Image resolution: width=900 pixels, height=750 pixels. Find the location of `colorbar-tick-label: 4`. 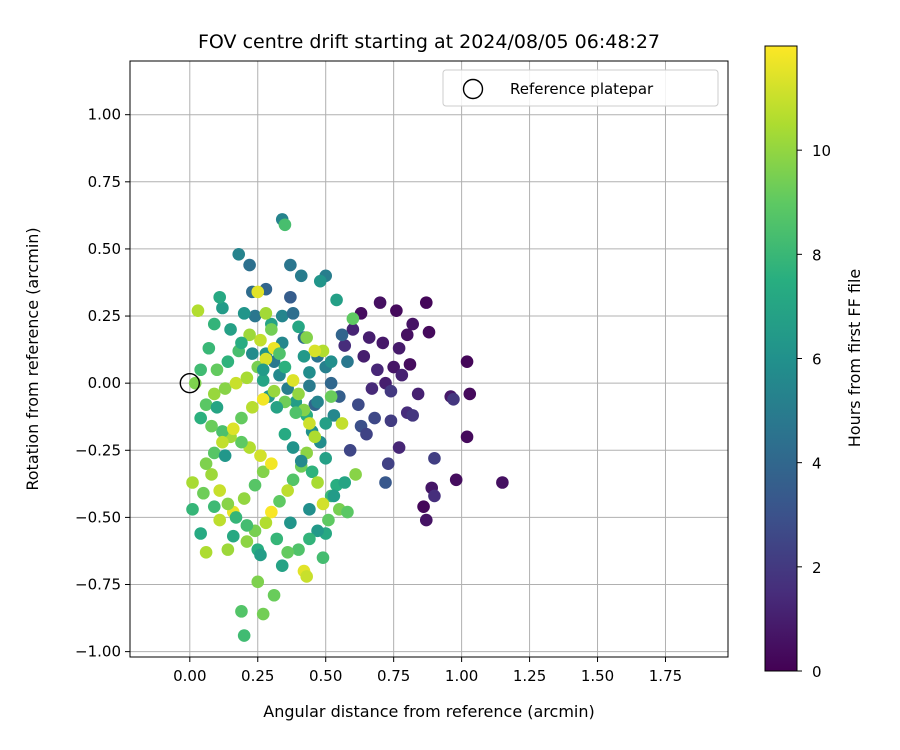

colorbar-tick-label: 4 is located at coordinates (817, 464).